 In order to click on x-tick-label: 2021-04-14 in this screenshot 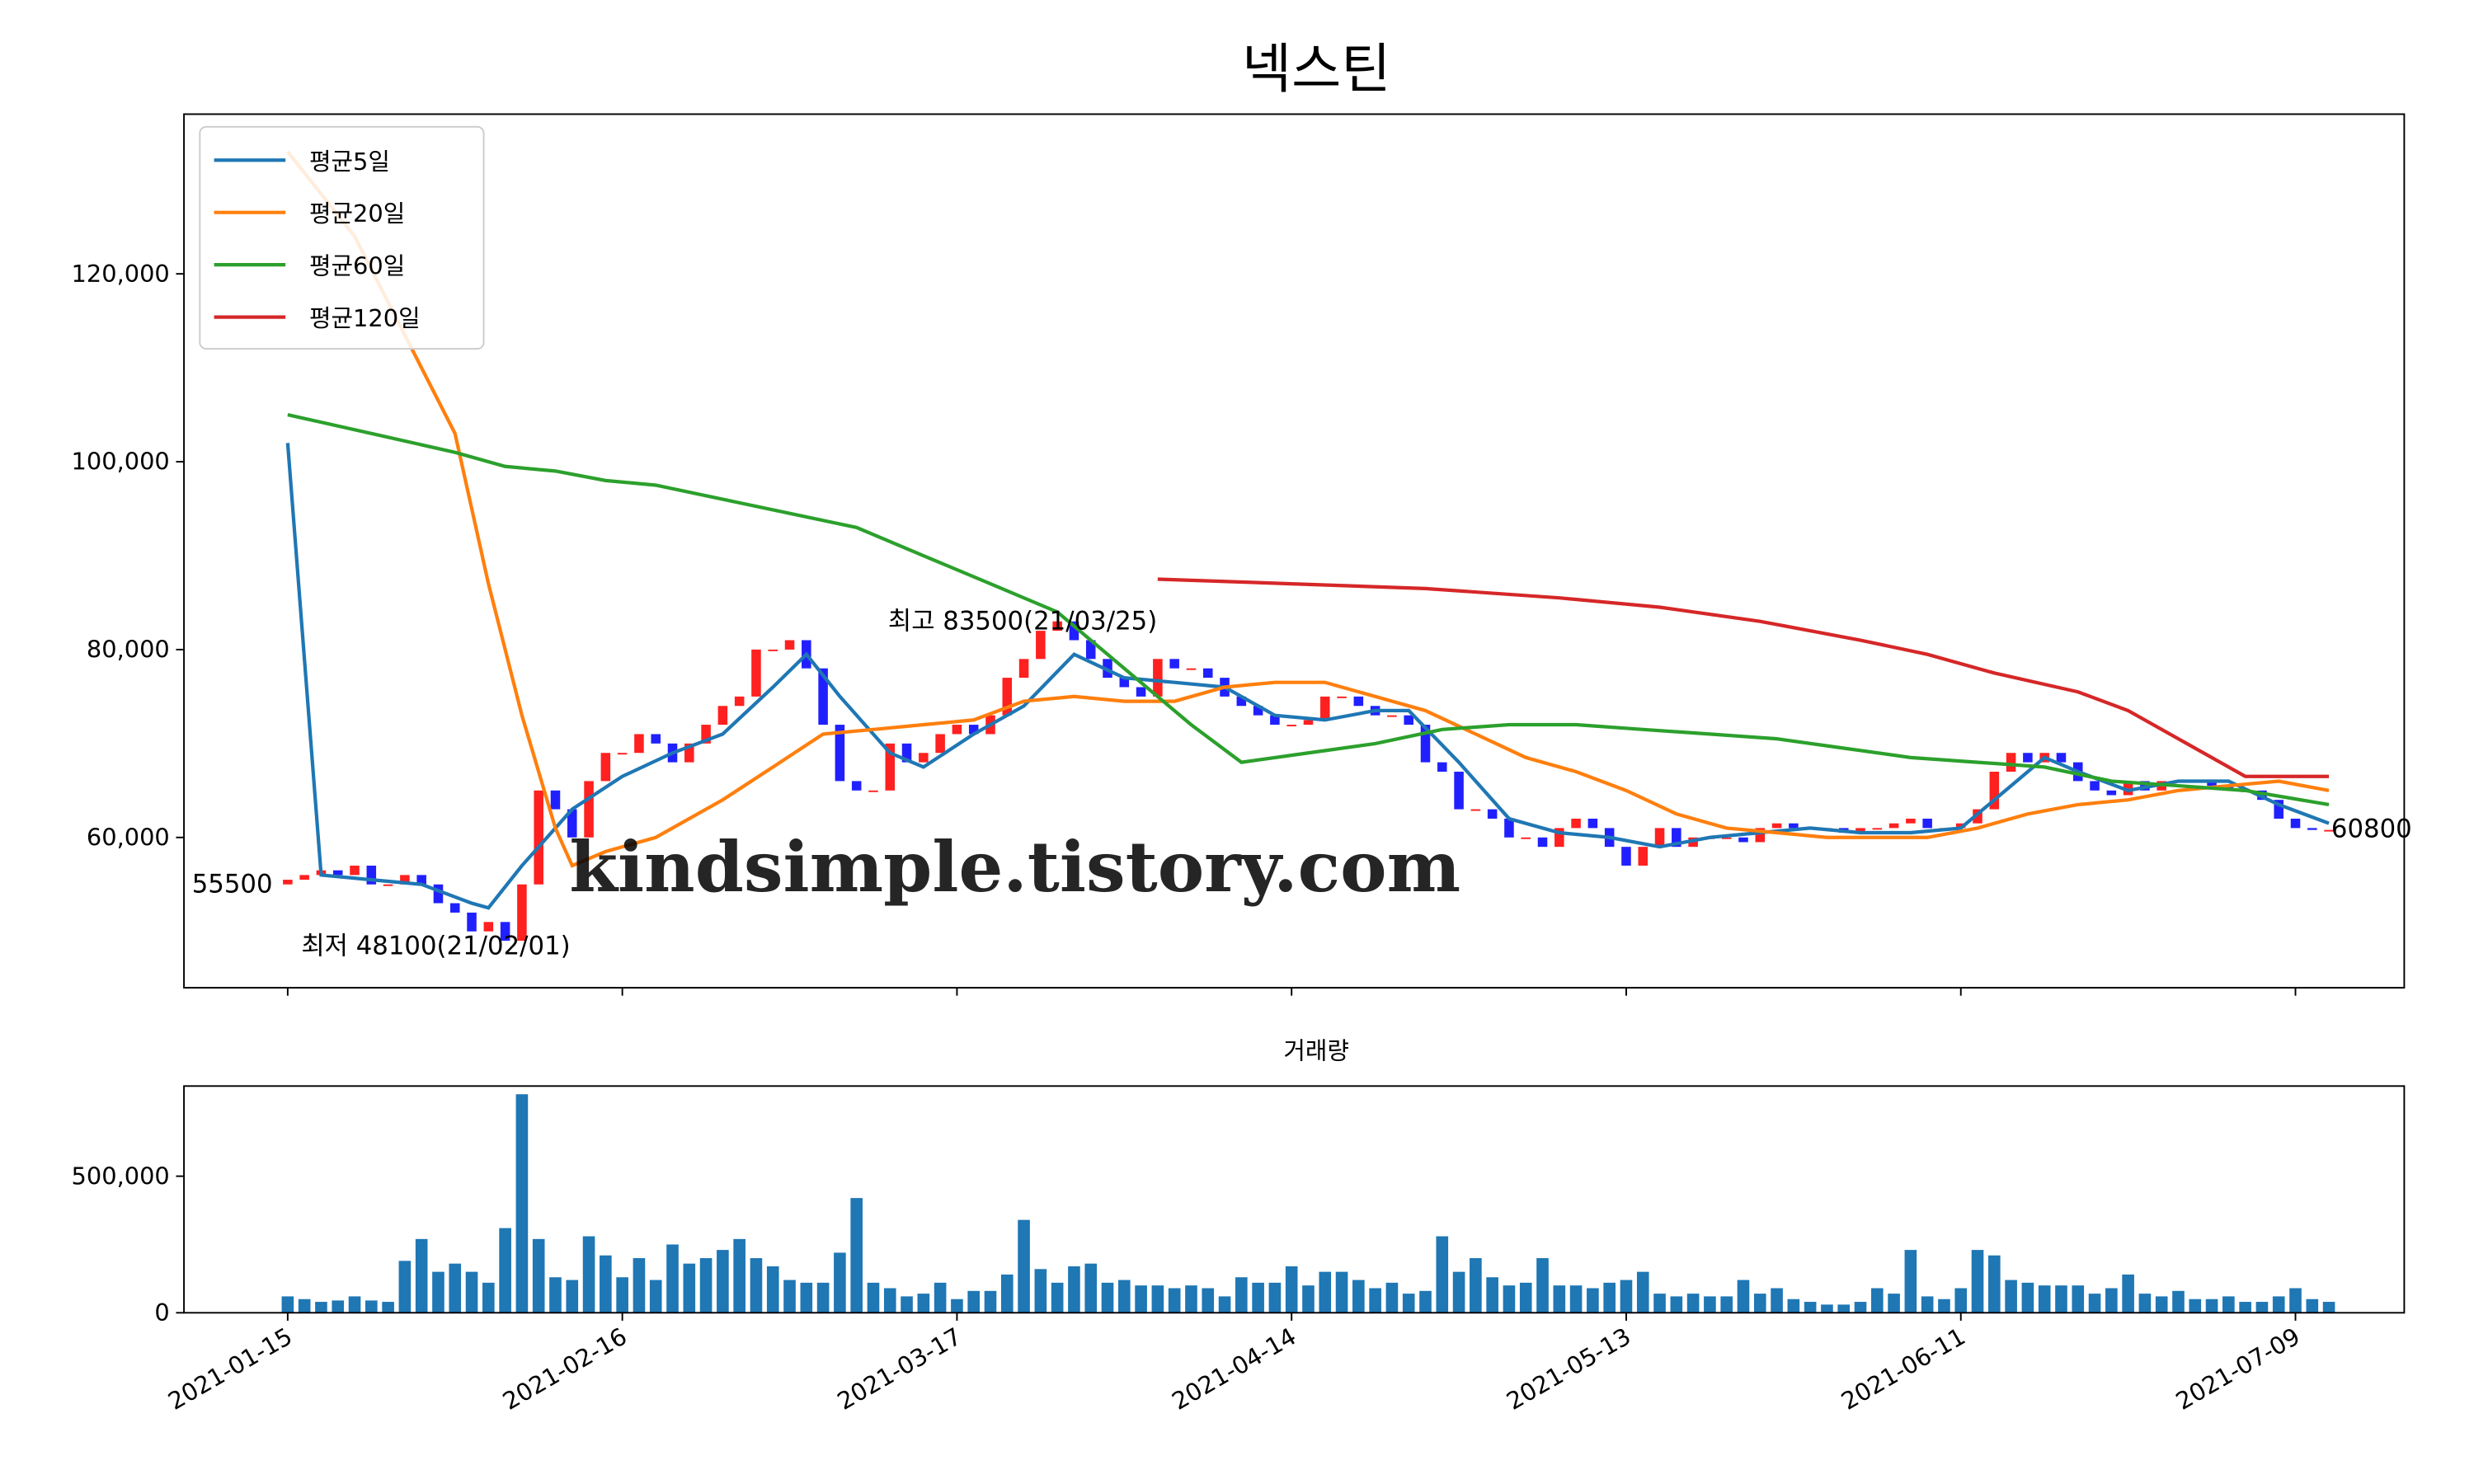, I will do `click(1233, 1369)`.